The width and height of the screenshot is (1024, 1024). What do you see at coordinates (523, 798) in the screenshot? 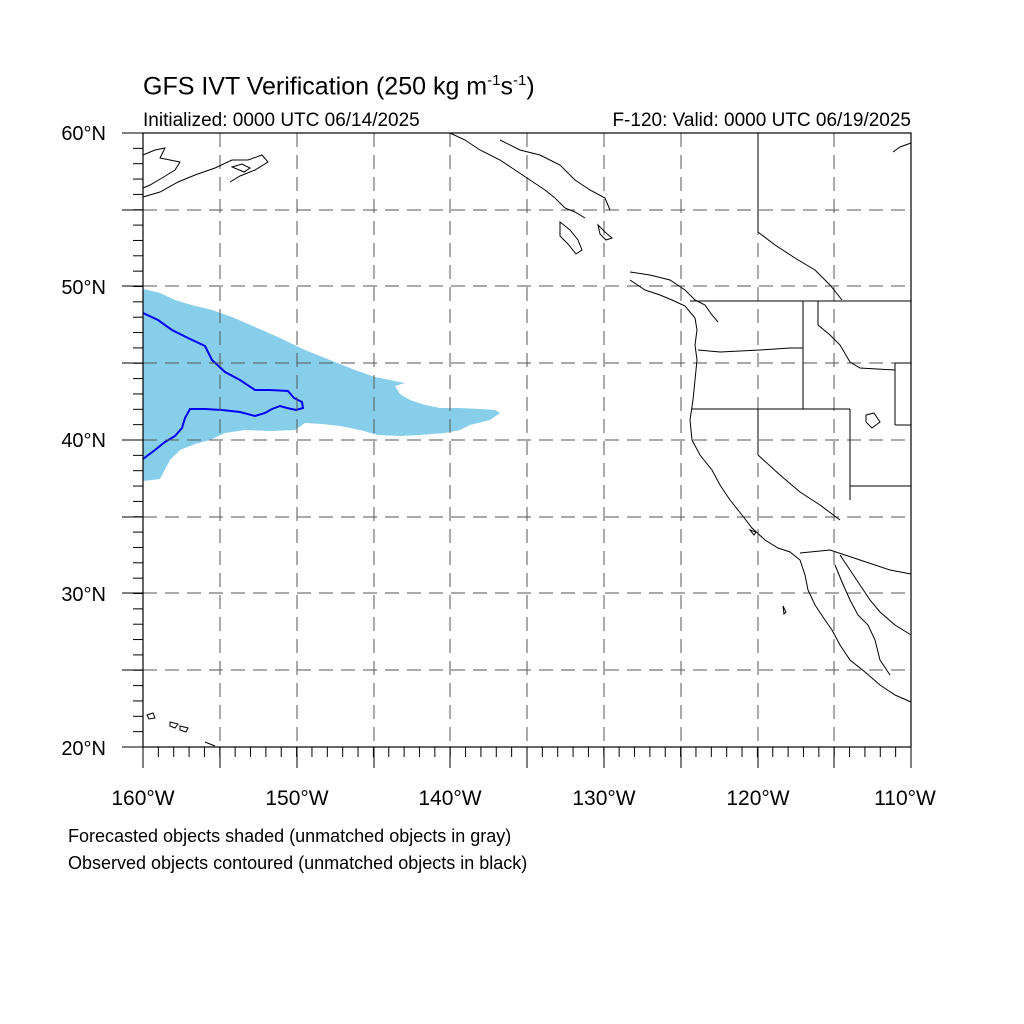
I see `longitude-labels: 160°W 150°W 140°W 130°W 120°W 110°W` at bounding box center [523, 798].